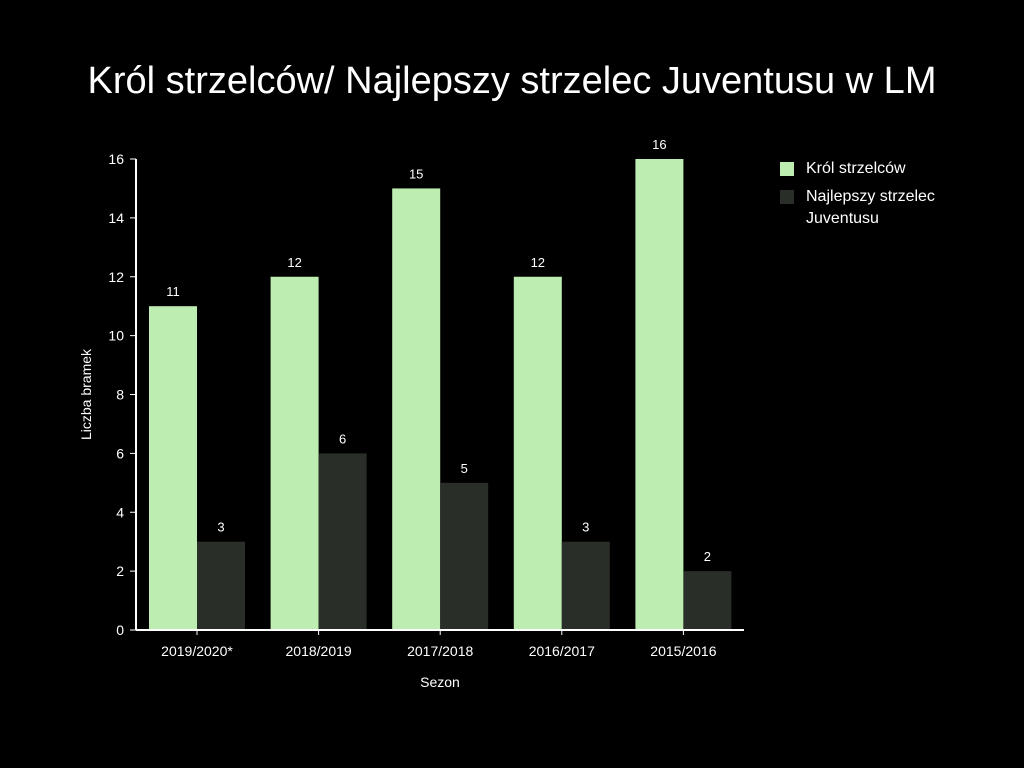  Describe the element at coordinates (116, 277) in the screenshot. I see `y-tick-label: 12` at that location.